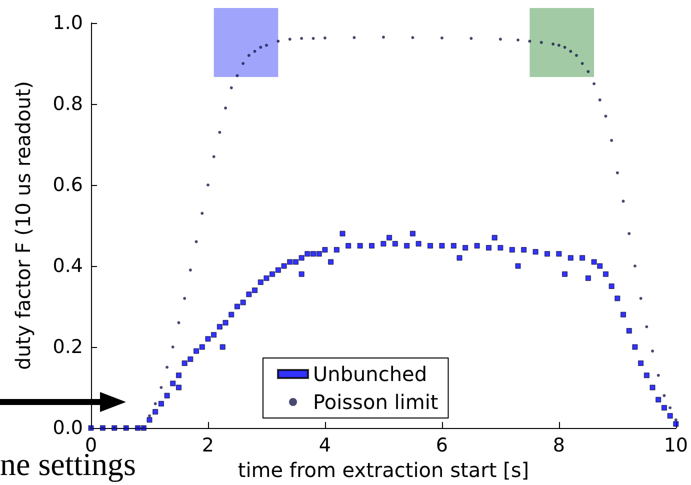 Image resolution: width=691 pixels, height=485 pixels. Describe the element at coordinates (208, 445) in the screenshot. I see `x-tick-label: 2` at that location.